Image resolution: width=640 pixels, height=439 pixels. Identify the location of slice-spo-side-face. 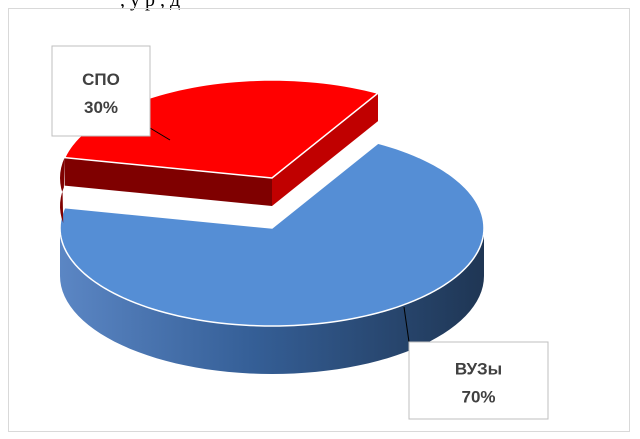
(168, 181).